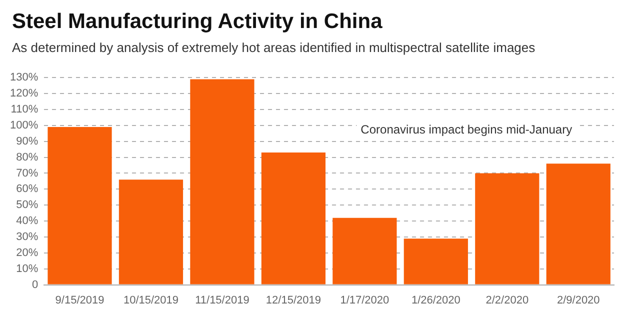 The width and height of the screenshot is (630, 320). What do you see at coordinates (578, 300) in the screenshot?
I see `x-tick-label: 2/9/2020` at bounding box center [578, 300].